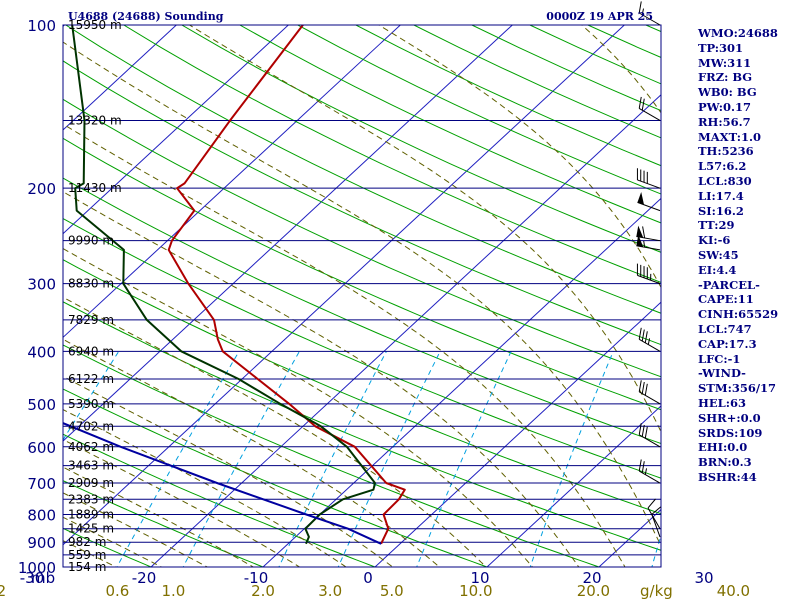 The height and width of the screenshot is (600, 800). Describe the element at coordinates (91, 483) in the screenshot. I see `height-label: 2909 m` at that location.